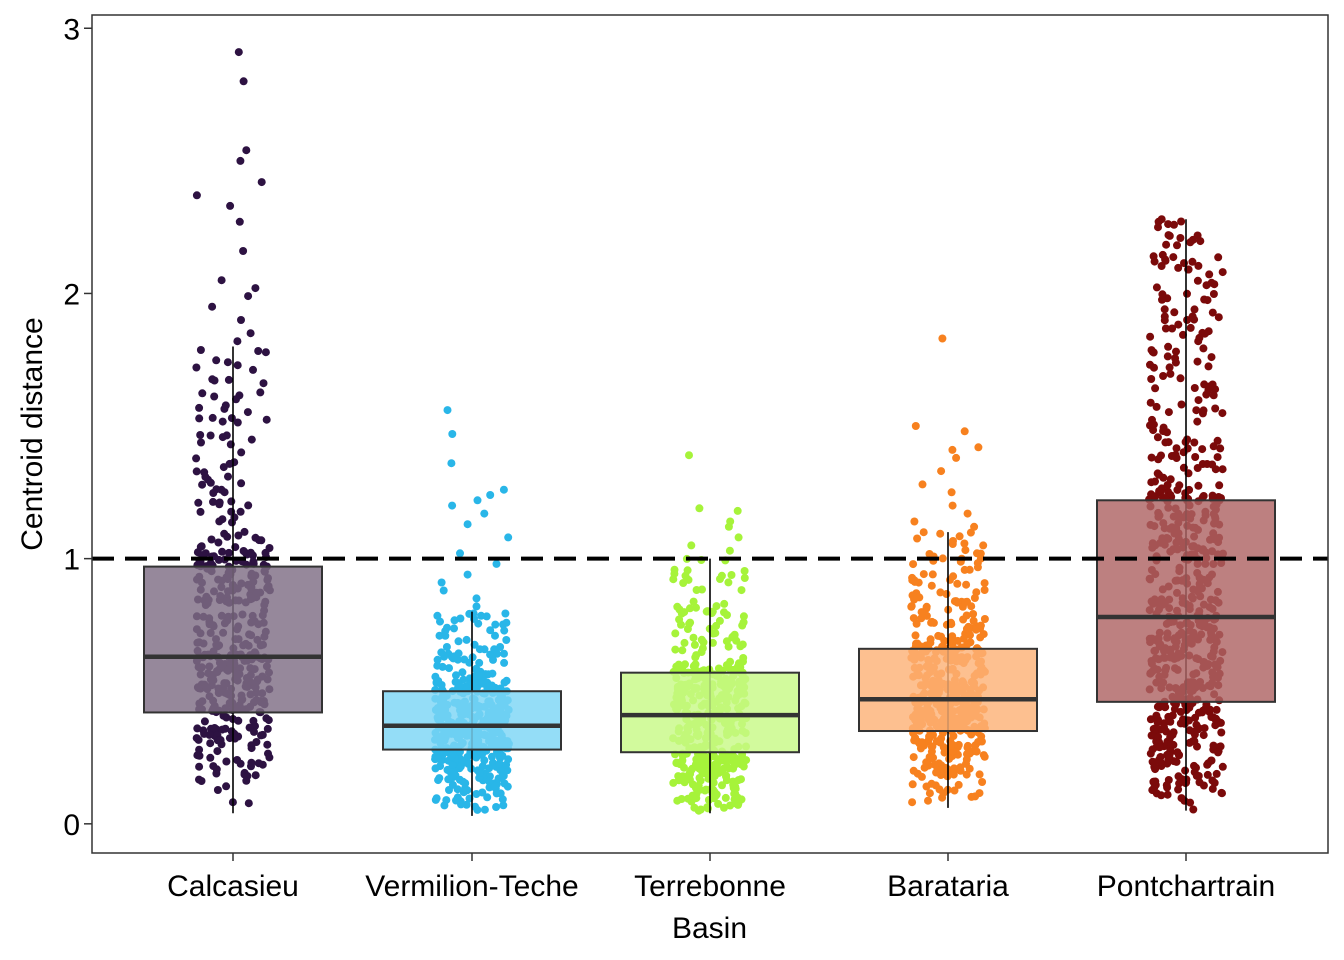  Describe the element at coordinates (32, 433) in the screenshot. I see `y-axis-title: Centroid distance` at that location.